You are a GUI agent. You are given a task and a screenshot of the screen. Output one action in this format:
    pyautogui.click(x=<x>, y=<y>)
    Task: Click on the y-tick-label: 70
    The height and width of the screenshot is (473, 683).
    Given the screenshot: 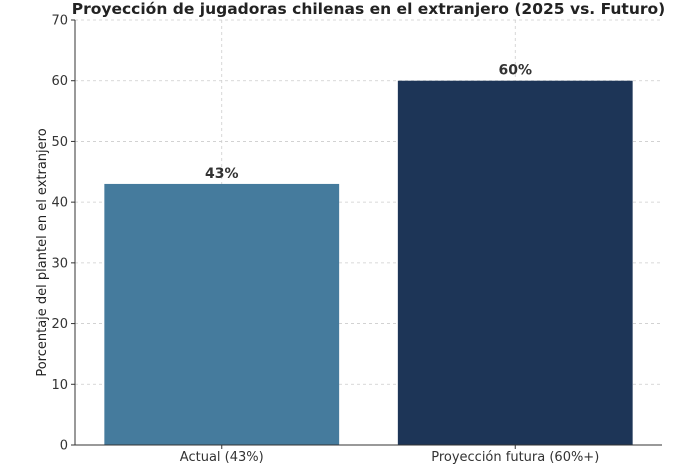 What is the action you would take?
    pyautogui.click(x=59, y=21)
    